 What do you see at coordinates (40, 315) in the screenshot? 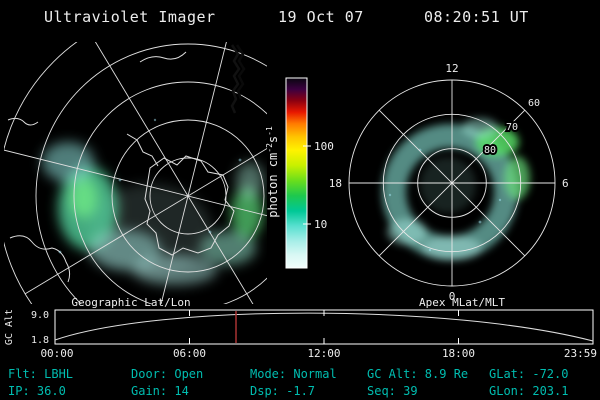
I see `alt-ytick-top: 9.0` at bounding box center [40, 315].